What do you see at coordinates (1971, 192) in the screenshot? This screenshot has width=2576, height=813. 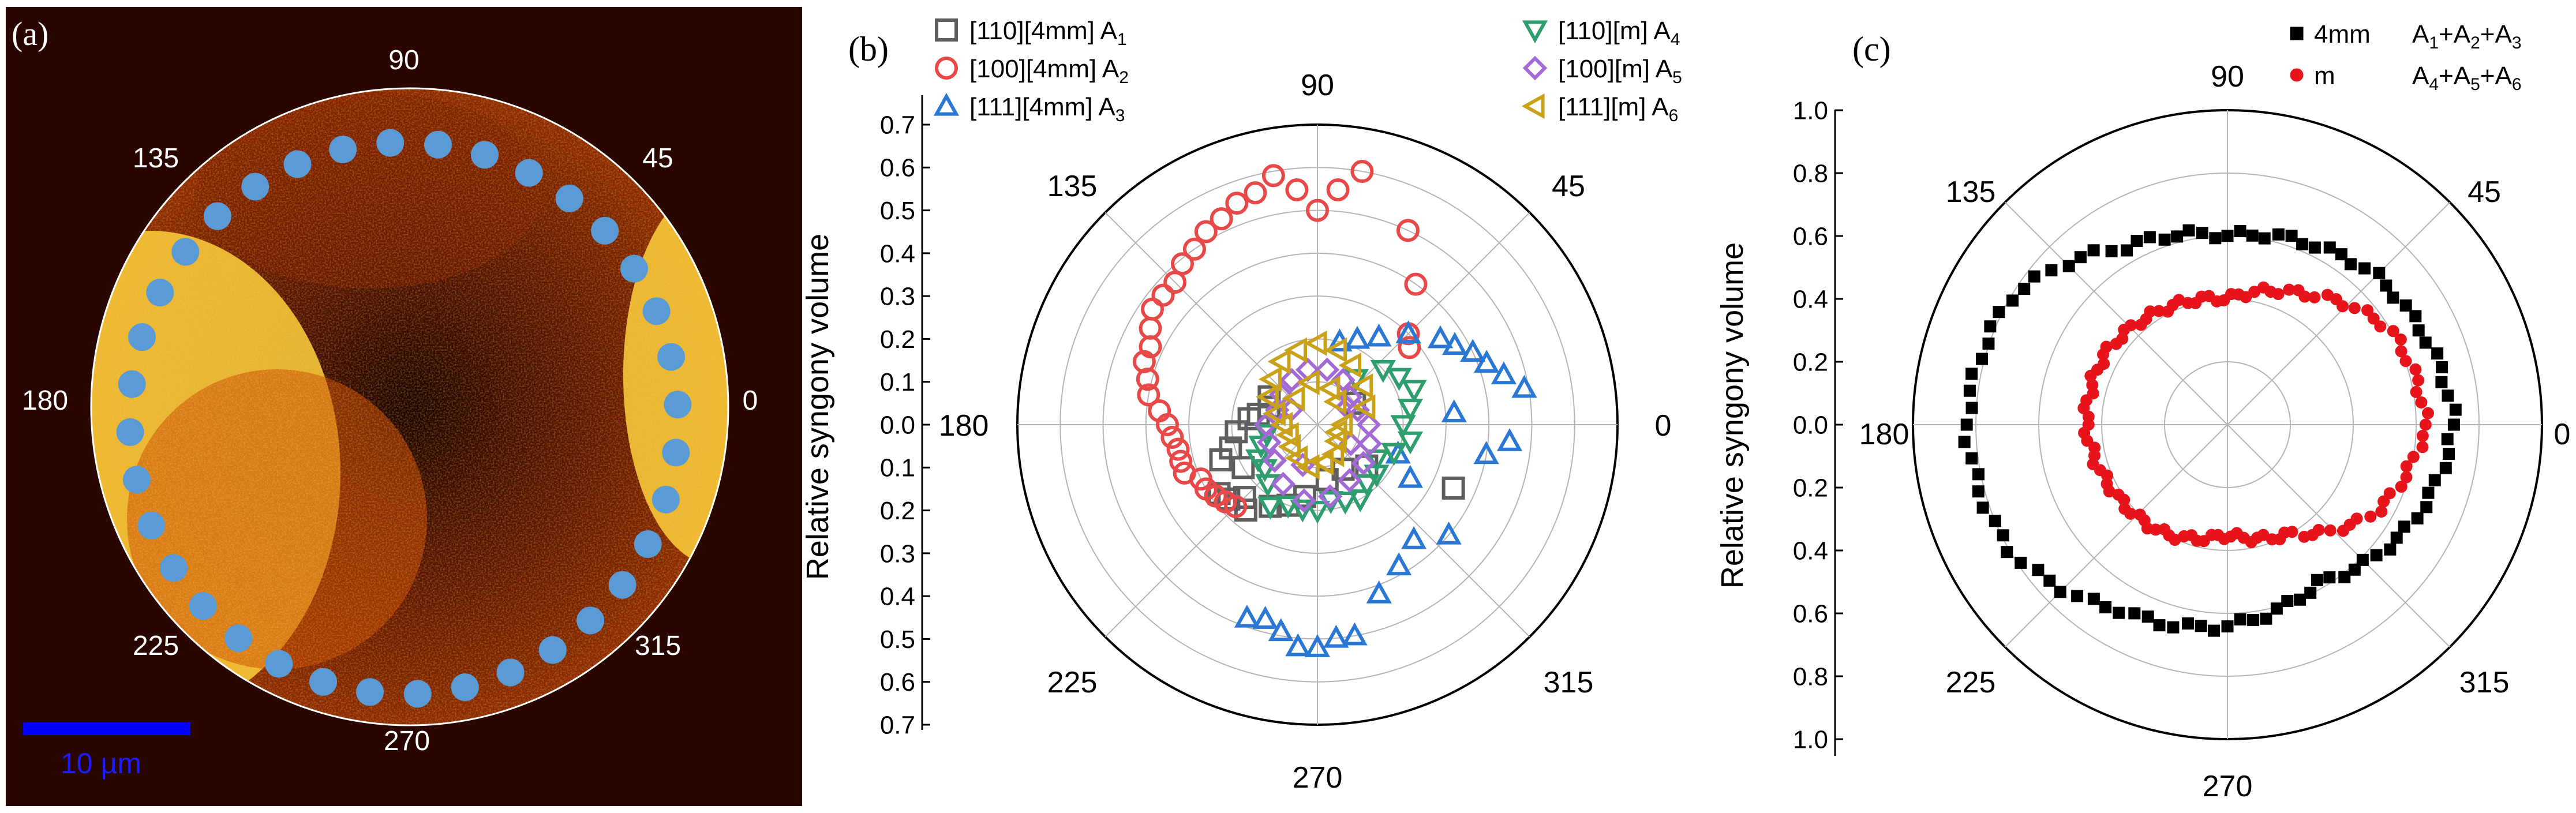 I see `c-angle-135: 135` at bounding box center [1971, 192].